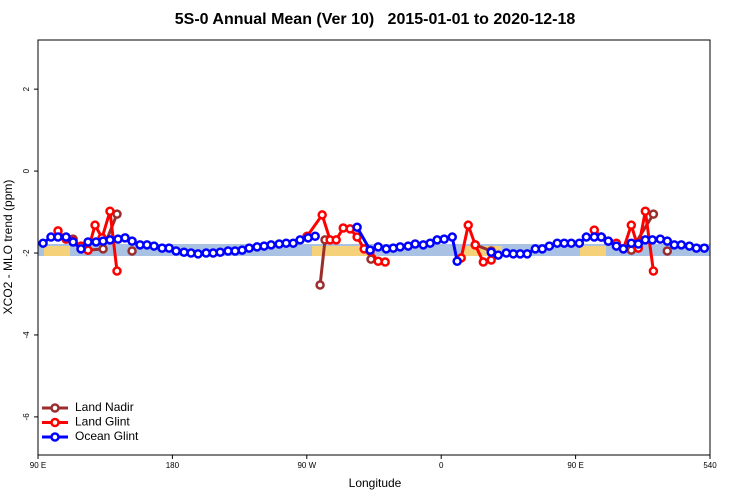 Image resolution: width=750 pixels, height=500 pixels. Describe the element at coordinates (26, 335) in the screenshot. I see `y-tick-label: -4` at that location.